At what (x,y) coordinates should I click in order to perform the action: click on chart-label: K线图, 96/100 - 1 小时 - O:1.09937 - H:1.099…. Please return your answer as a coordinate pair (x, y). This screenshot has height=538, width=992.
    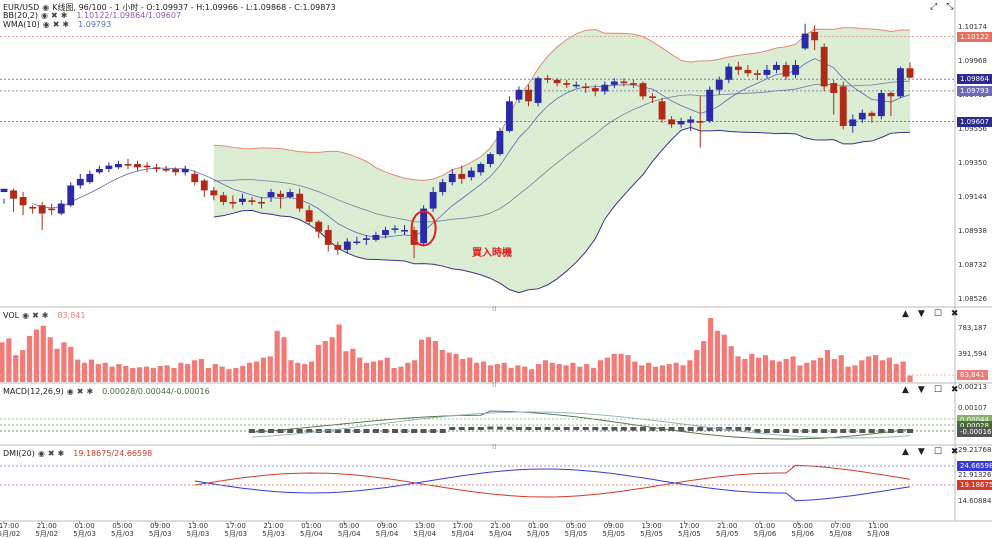
    Looking at the image, I should click on (194, 7).